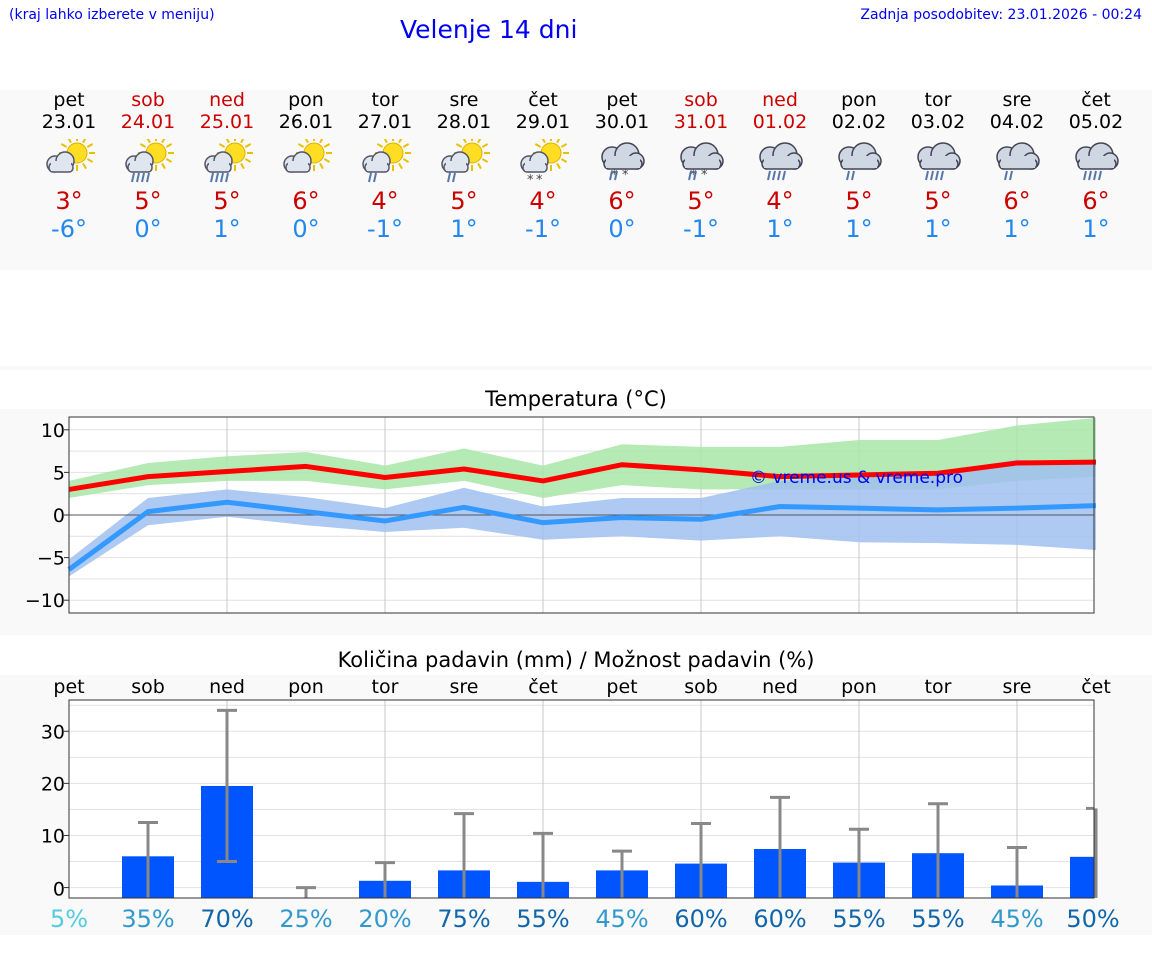 This screenshot has height=975, width=1152. I want to click on divider, so click(576, 368).